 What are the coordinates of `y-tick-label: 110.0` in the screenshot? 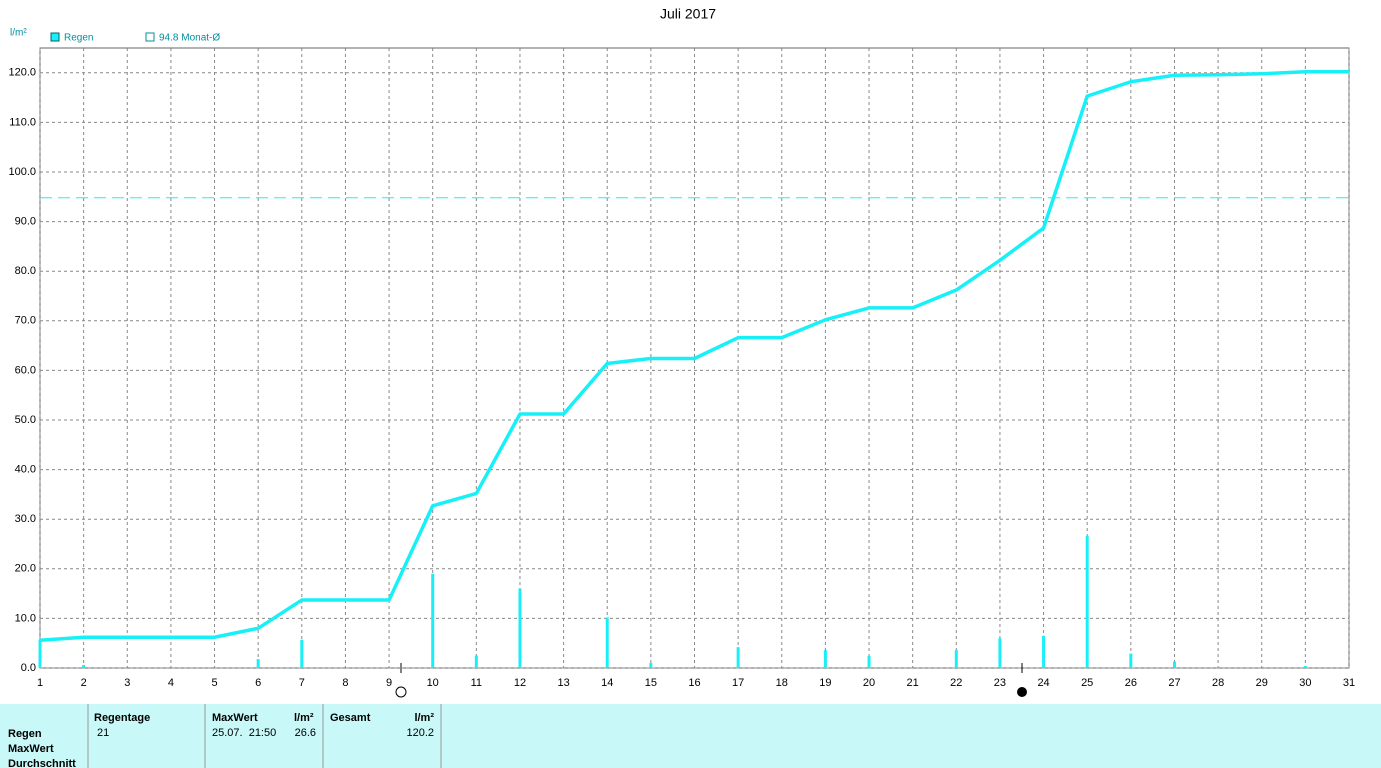 It's located at (22, 122).